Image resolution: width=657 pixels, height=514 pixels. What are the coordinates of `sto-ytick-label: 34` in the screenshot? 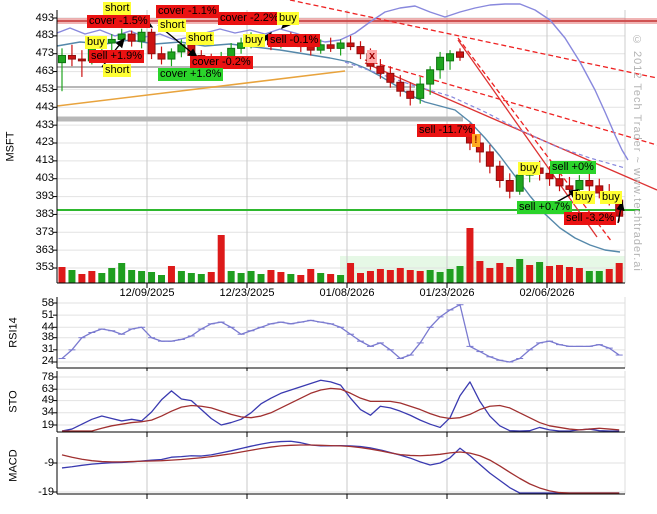 It's located at (47, 412).